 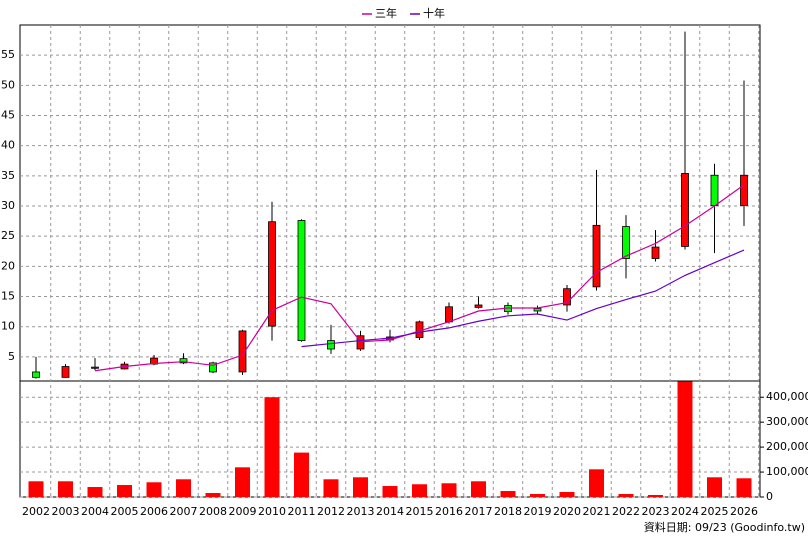 What do you see at coordinates (597, 511) in the screenshot?
I see `x-tick-label: 2021` at bounding box center [597, 511].